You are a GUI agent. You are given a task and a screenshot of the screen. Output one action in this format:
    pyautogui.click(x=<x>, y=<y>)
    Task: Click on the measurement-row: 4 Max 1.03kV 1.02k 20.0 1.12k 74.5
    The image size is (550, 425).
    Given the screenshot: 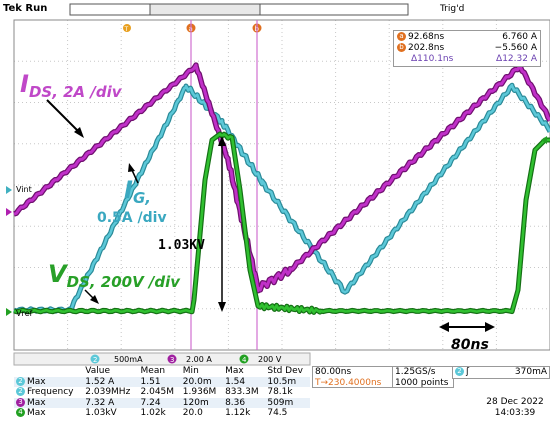 What is the action you would take?
    pyautogui.click(x=162, y=413)
    